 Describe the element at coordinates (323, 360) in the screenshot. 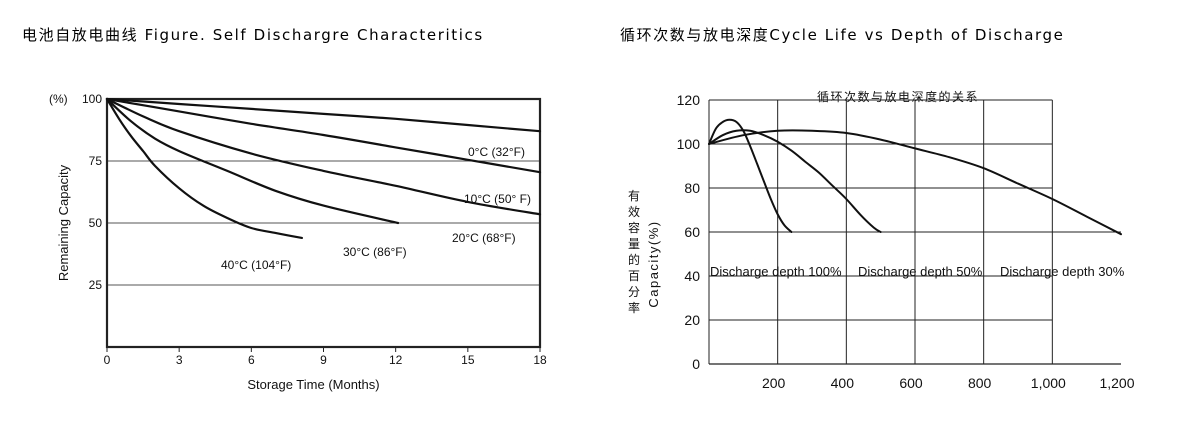

I see `chart1-x-tick-label: 9` at that location.